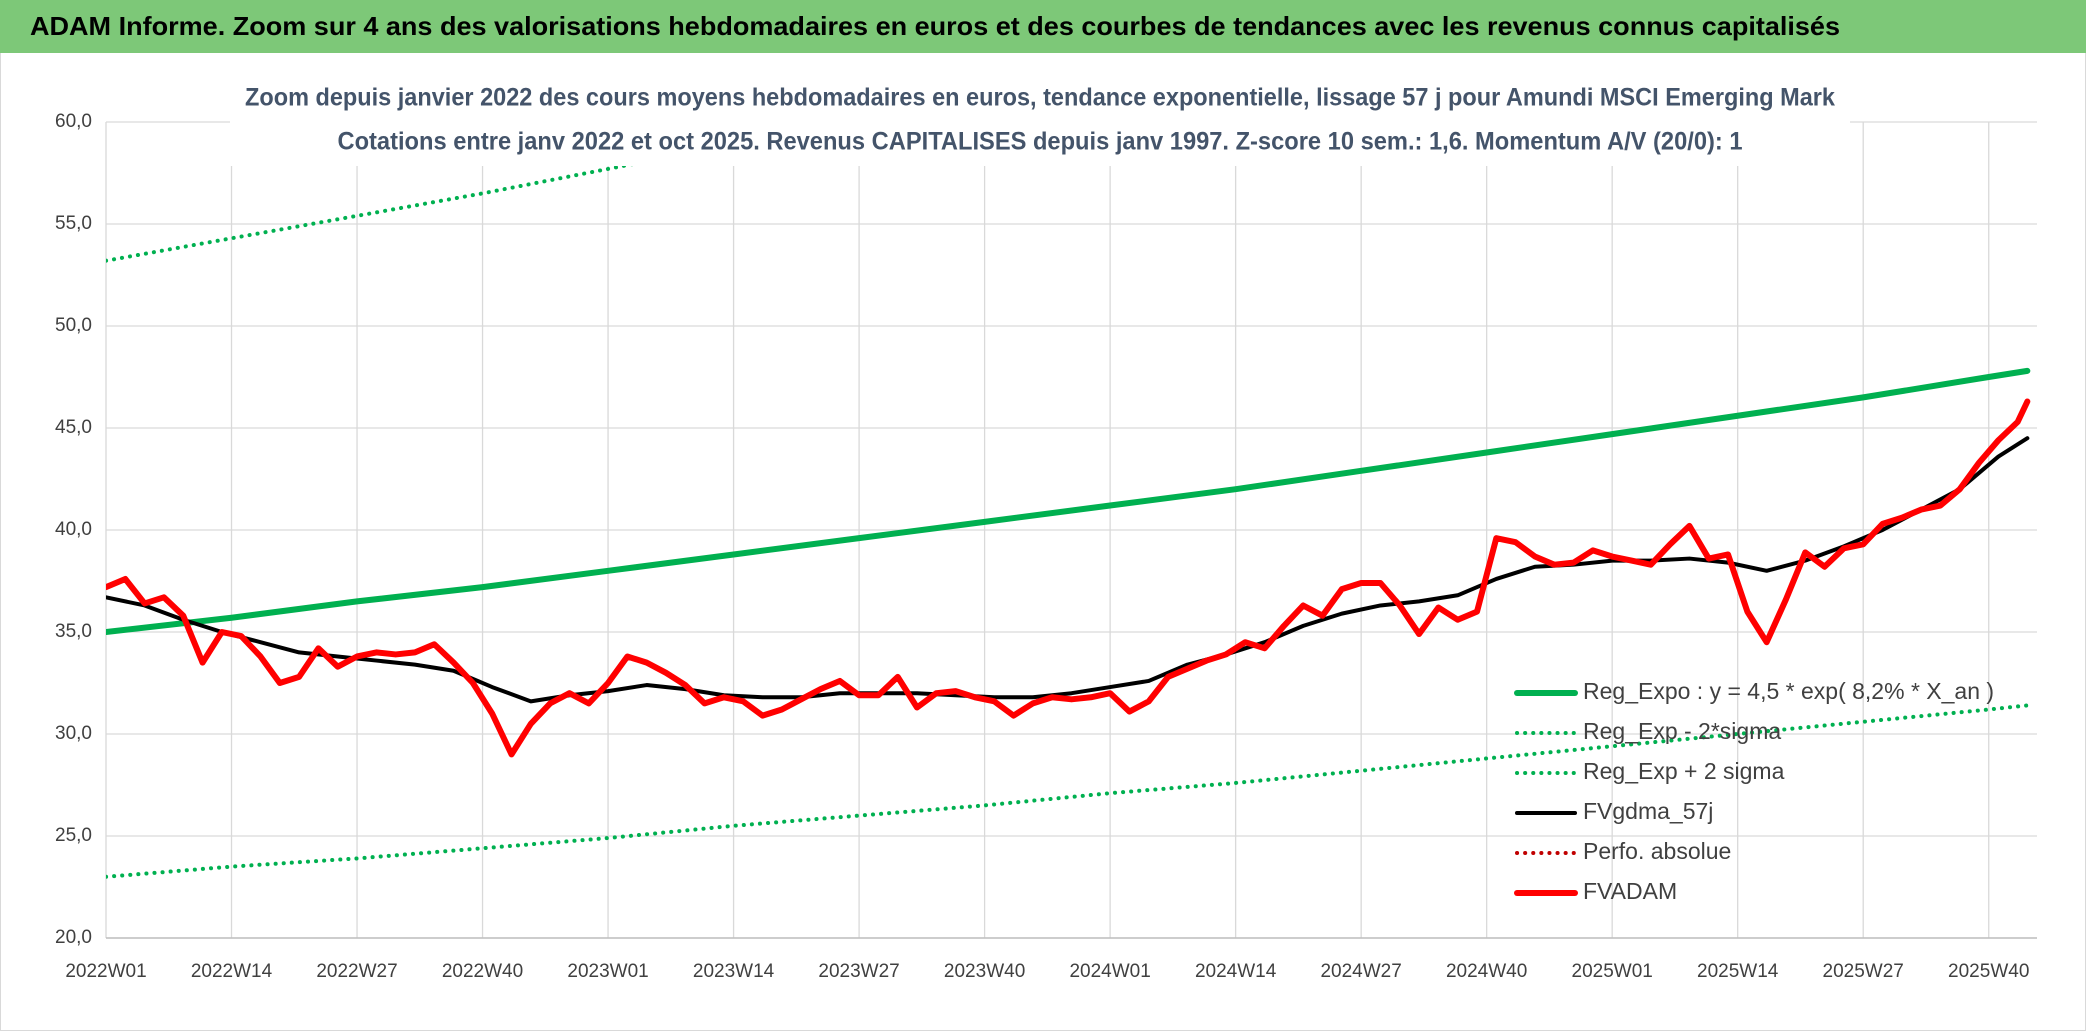 This screenshot has height=1031, width=2086. I want to click on x-tick-label: 2025W27, so click(1863, 971).